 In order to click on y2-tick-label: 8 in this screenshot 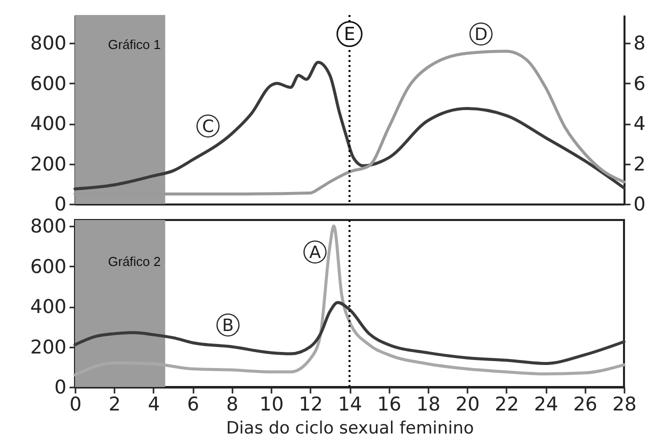, I will do `click(640, 43)`.